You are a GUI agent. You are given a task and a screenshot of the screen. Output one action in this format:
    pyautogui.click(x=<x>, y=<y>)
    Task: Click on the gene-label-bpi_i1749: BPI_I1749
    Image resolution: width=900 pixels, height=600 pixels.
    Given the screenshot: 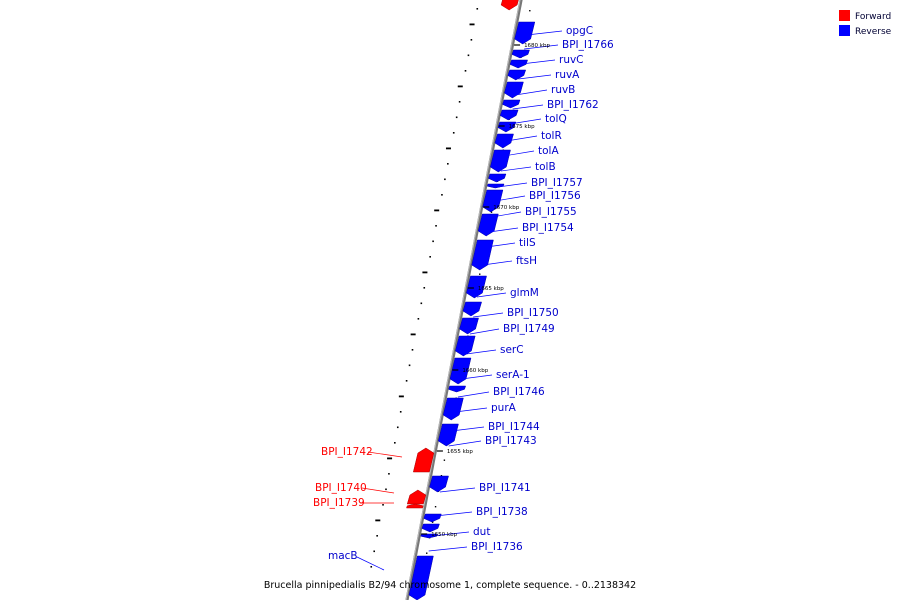 What is the action you would take?
    pyautogui.click(x=529, y=329)
    